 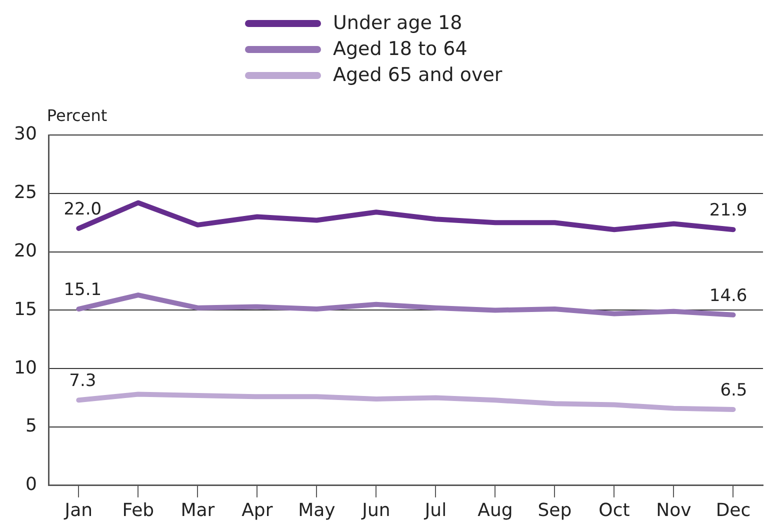 What do you see at coordinates (31, 485) in the screenshot?
I see `y-tick-label: 0` at bounding box center [31, 485].